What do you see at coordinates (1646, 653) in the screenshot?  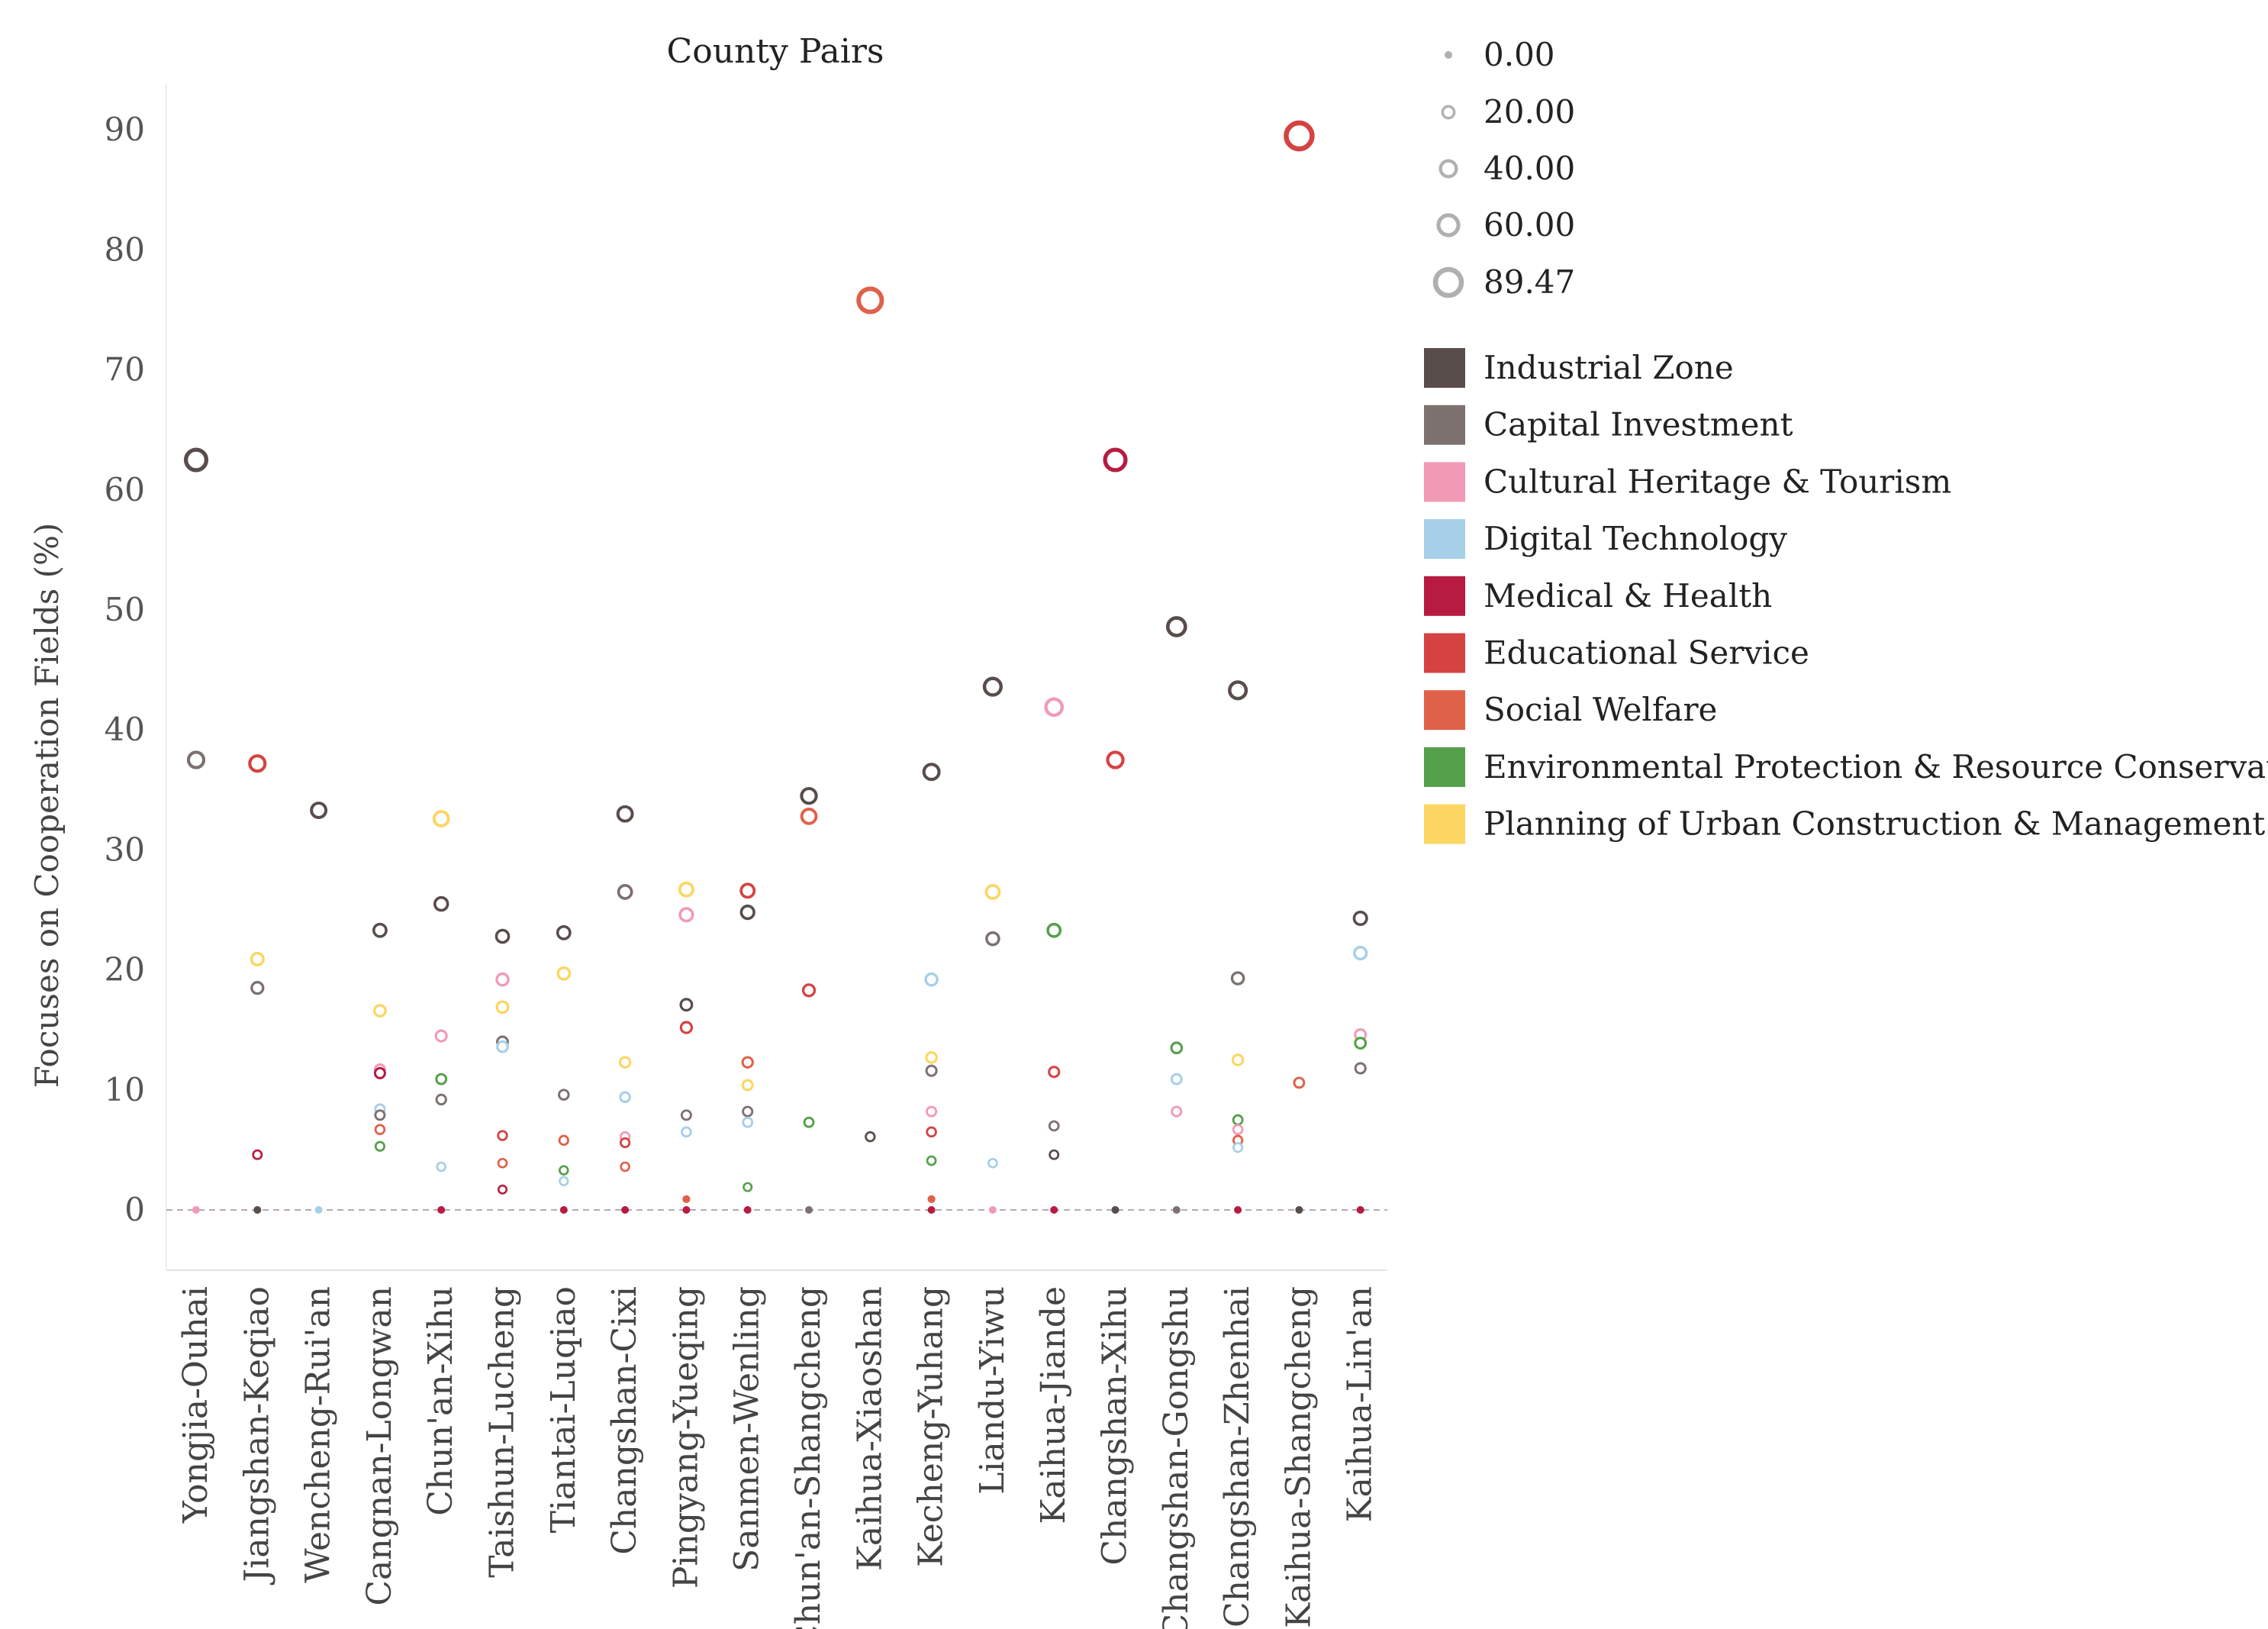 I see `legend-label-educational-service: Educational Service` at bounding box center [1646, 653].